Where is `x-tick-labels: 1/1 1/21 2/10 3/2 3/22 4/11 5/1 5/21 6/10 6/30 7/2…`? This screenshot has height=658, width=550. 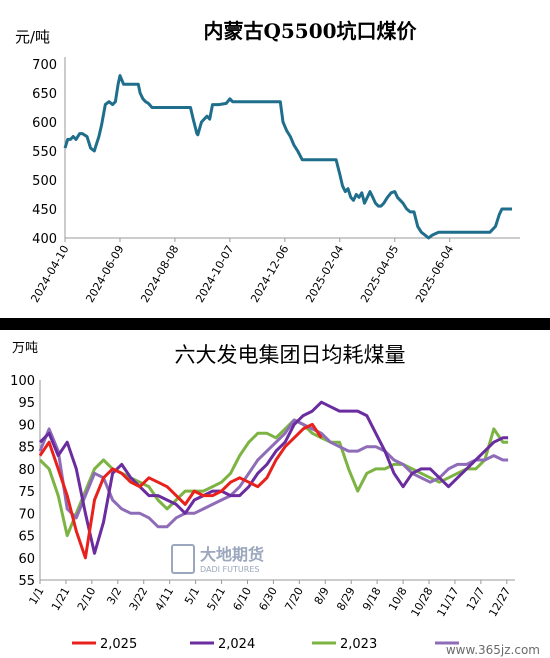 x-tick-labels: 1/1 1/21 2/10 3/2 3/22 4/11 5/1 5/21 6/10 6/30 7/2… is located at coordinates (269, 599).